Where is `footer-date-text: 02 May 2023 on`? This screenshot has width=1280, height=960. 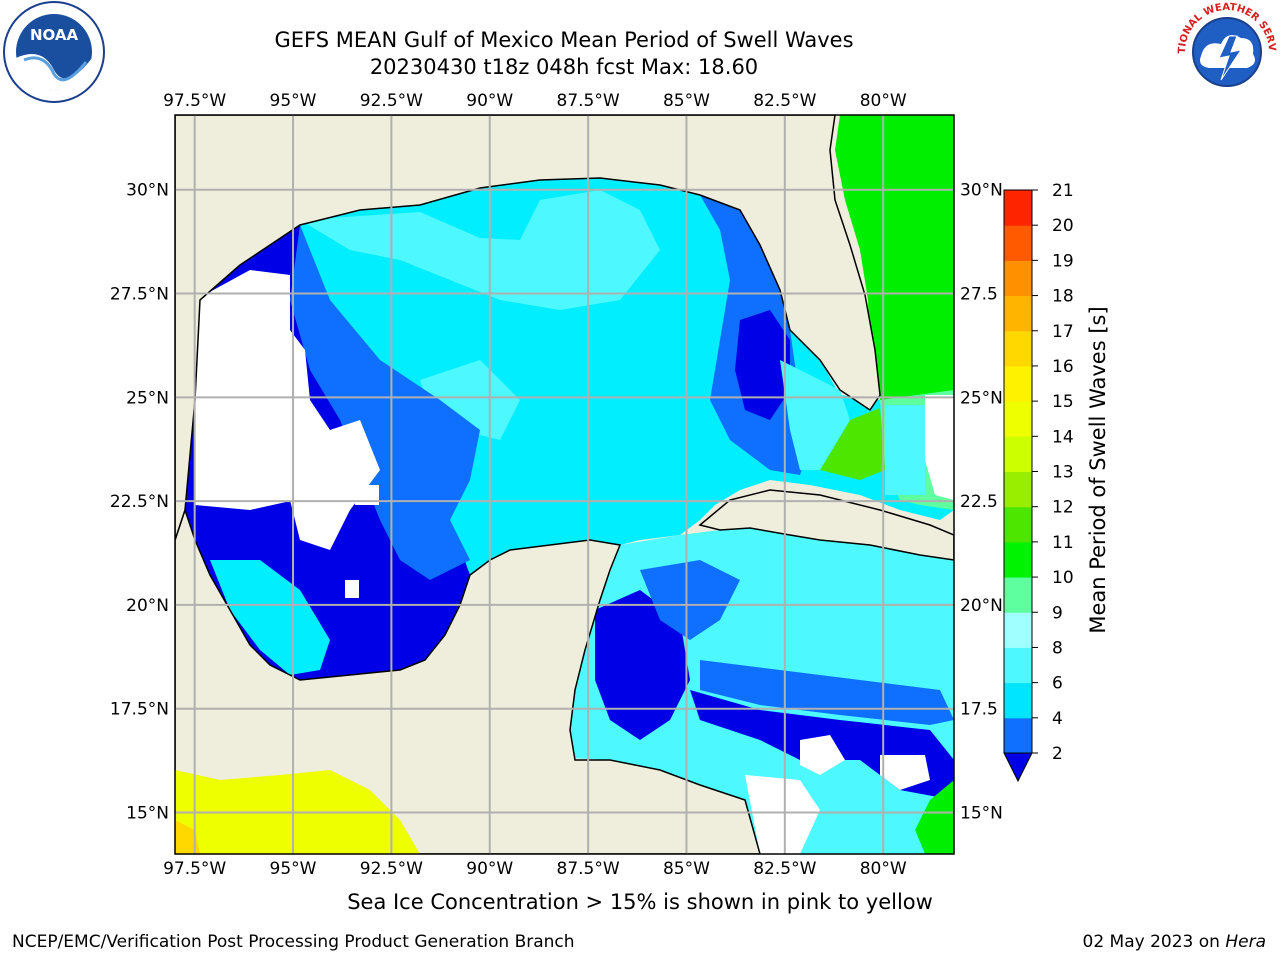
footer-date-text: 02 May 2023 on is located at coordinates (1154, 942).